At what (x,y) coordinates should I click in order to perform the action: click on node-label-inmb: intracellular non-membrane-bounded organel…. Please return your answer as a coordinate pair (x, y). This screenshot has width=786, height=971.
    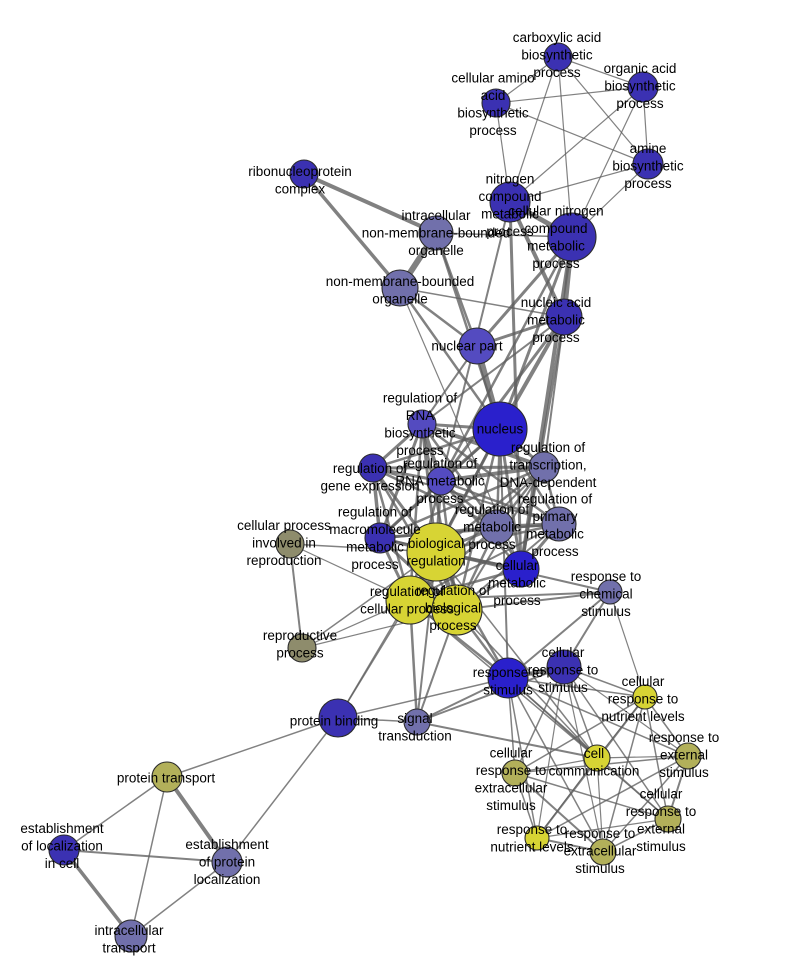
    Looking at the image, I should click on (436, 233).